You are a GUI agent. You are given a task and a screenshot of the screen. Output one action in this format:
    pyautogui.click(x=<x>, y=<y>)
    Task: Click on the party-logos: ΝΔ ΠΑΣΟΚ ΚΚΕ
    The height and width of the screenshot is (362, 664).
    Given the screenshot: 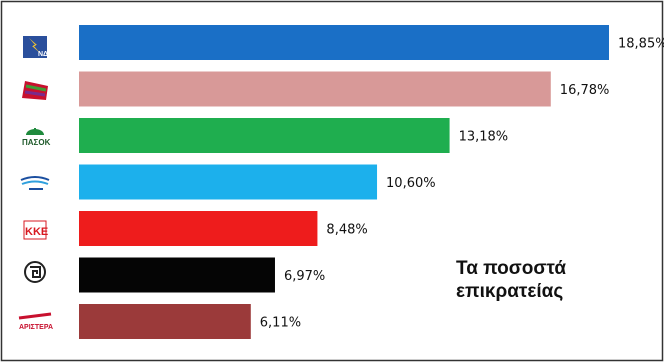 What is the action you would take?
    pyautogui.click(x=35, y=183)
    